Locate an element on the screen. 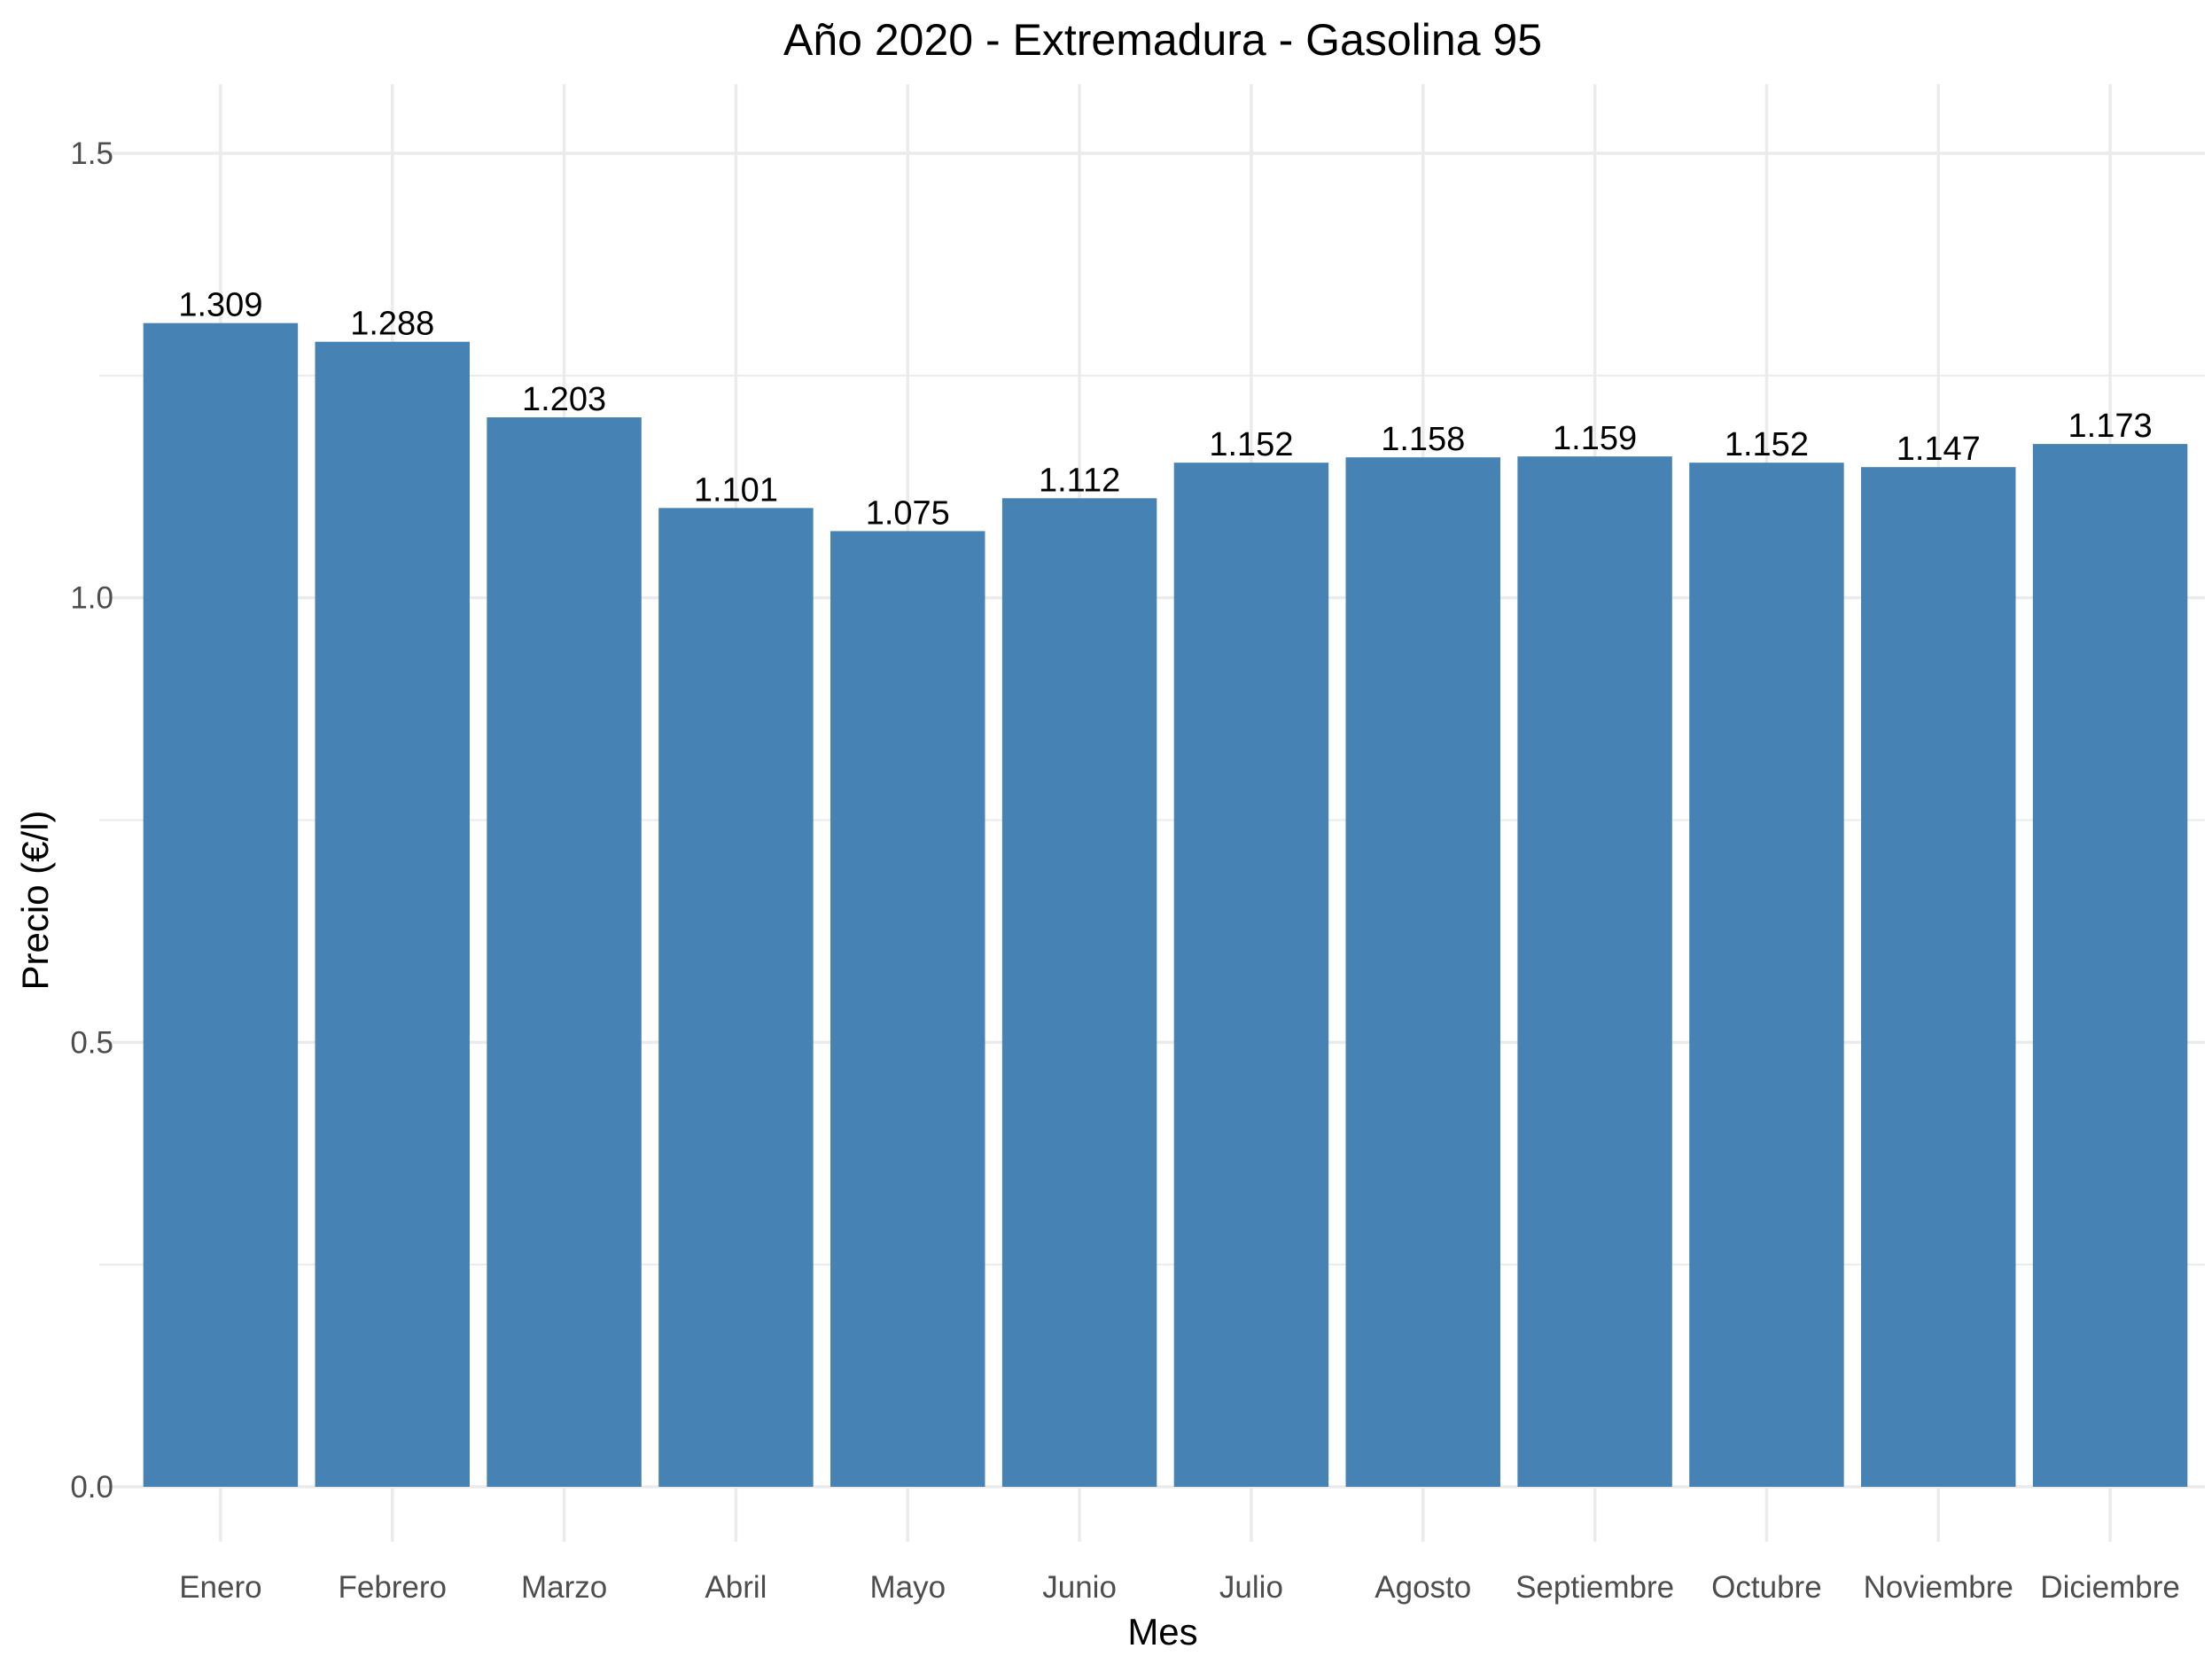 This screenshot has height=1672, width=2212. bar-julio is located at coordinates (1251, 975).